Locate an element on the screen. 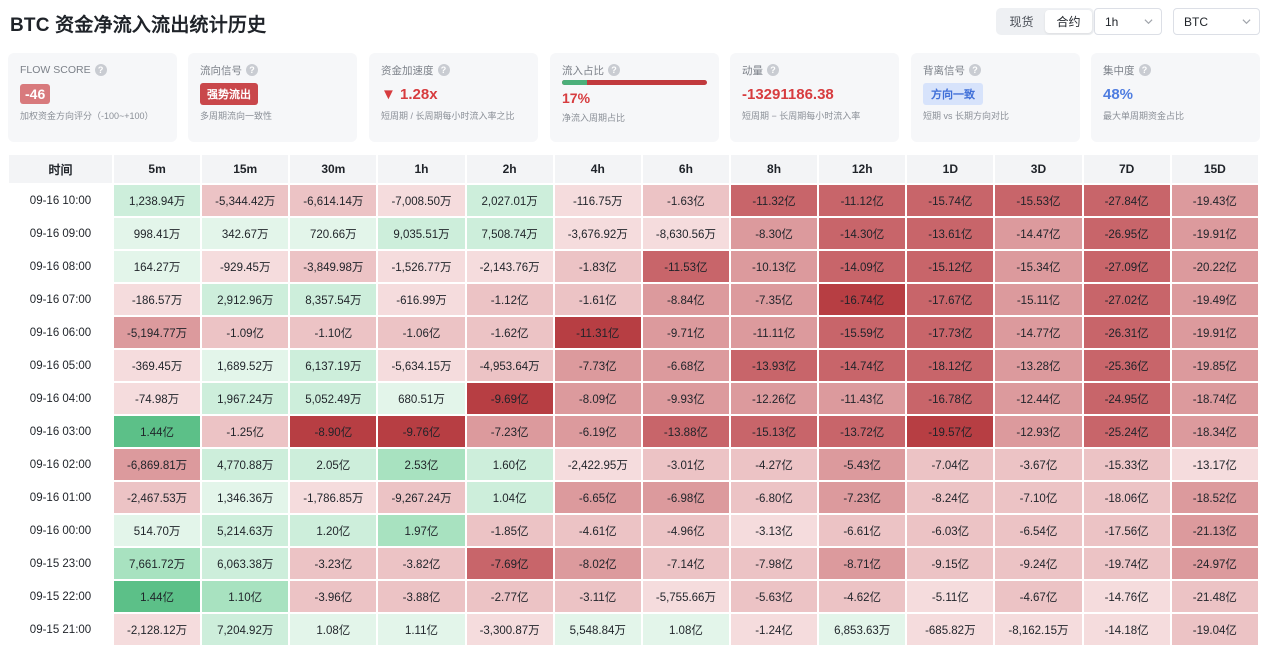 The image size is (1280, 649). flow-cell: -6.68亿 is located at coordinates (685, 365).